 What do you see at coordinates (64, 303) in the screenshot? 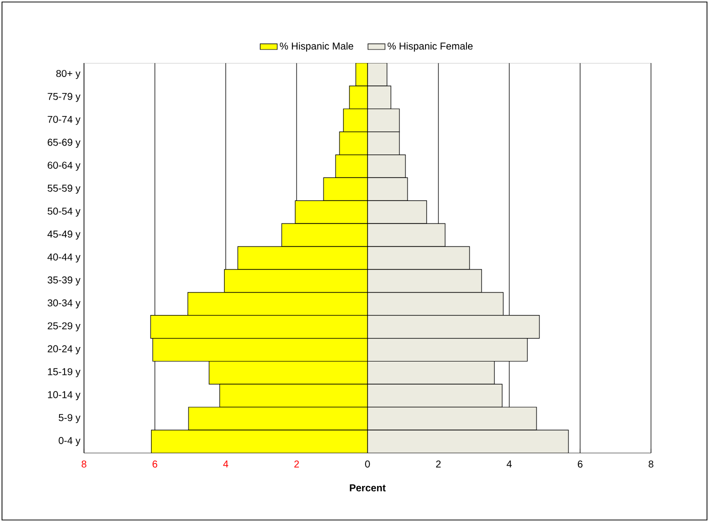
I see `y-tick-label: 30-34 y` at bounding box center [64, 303].